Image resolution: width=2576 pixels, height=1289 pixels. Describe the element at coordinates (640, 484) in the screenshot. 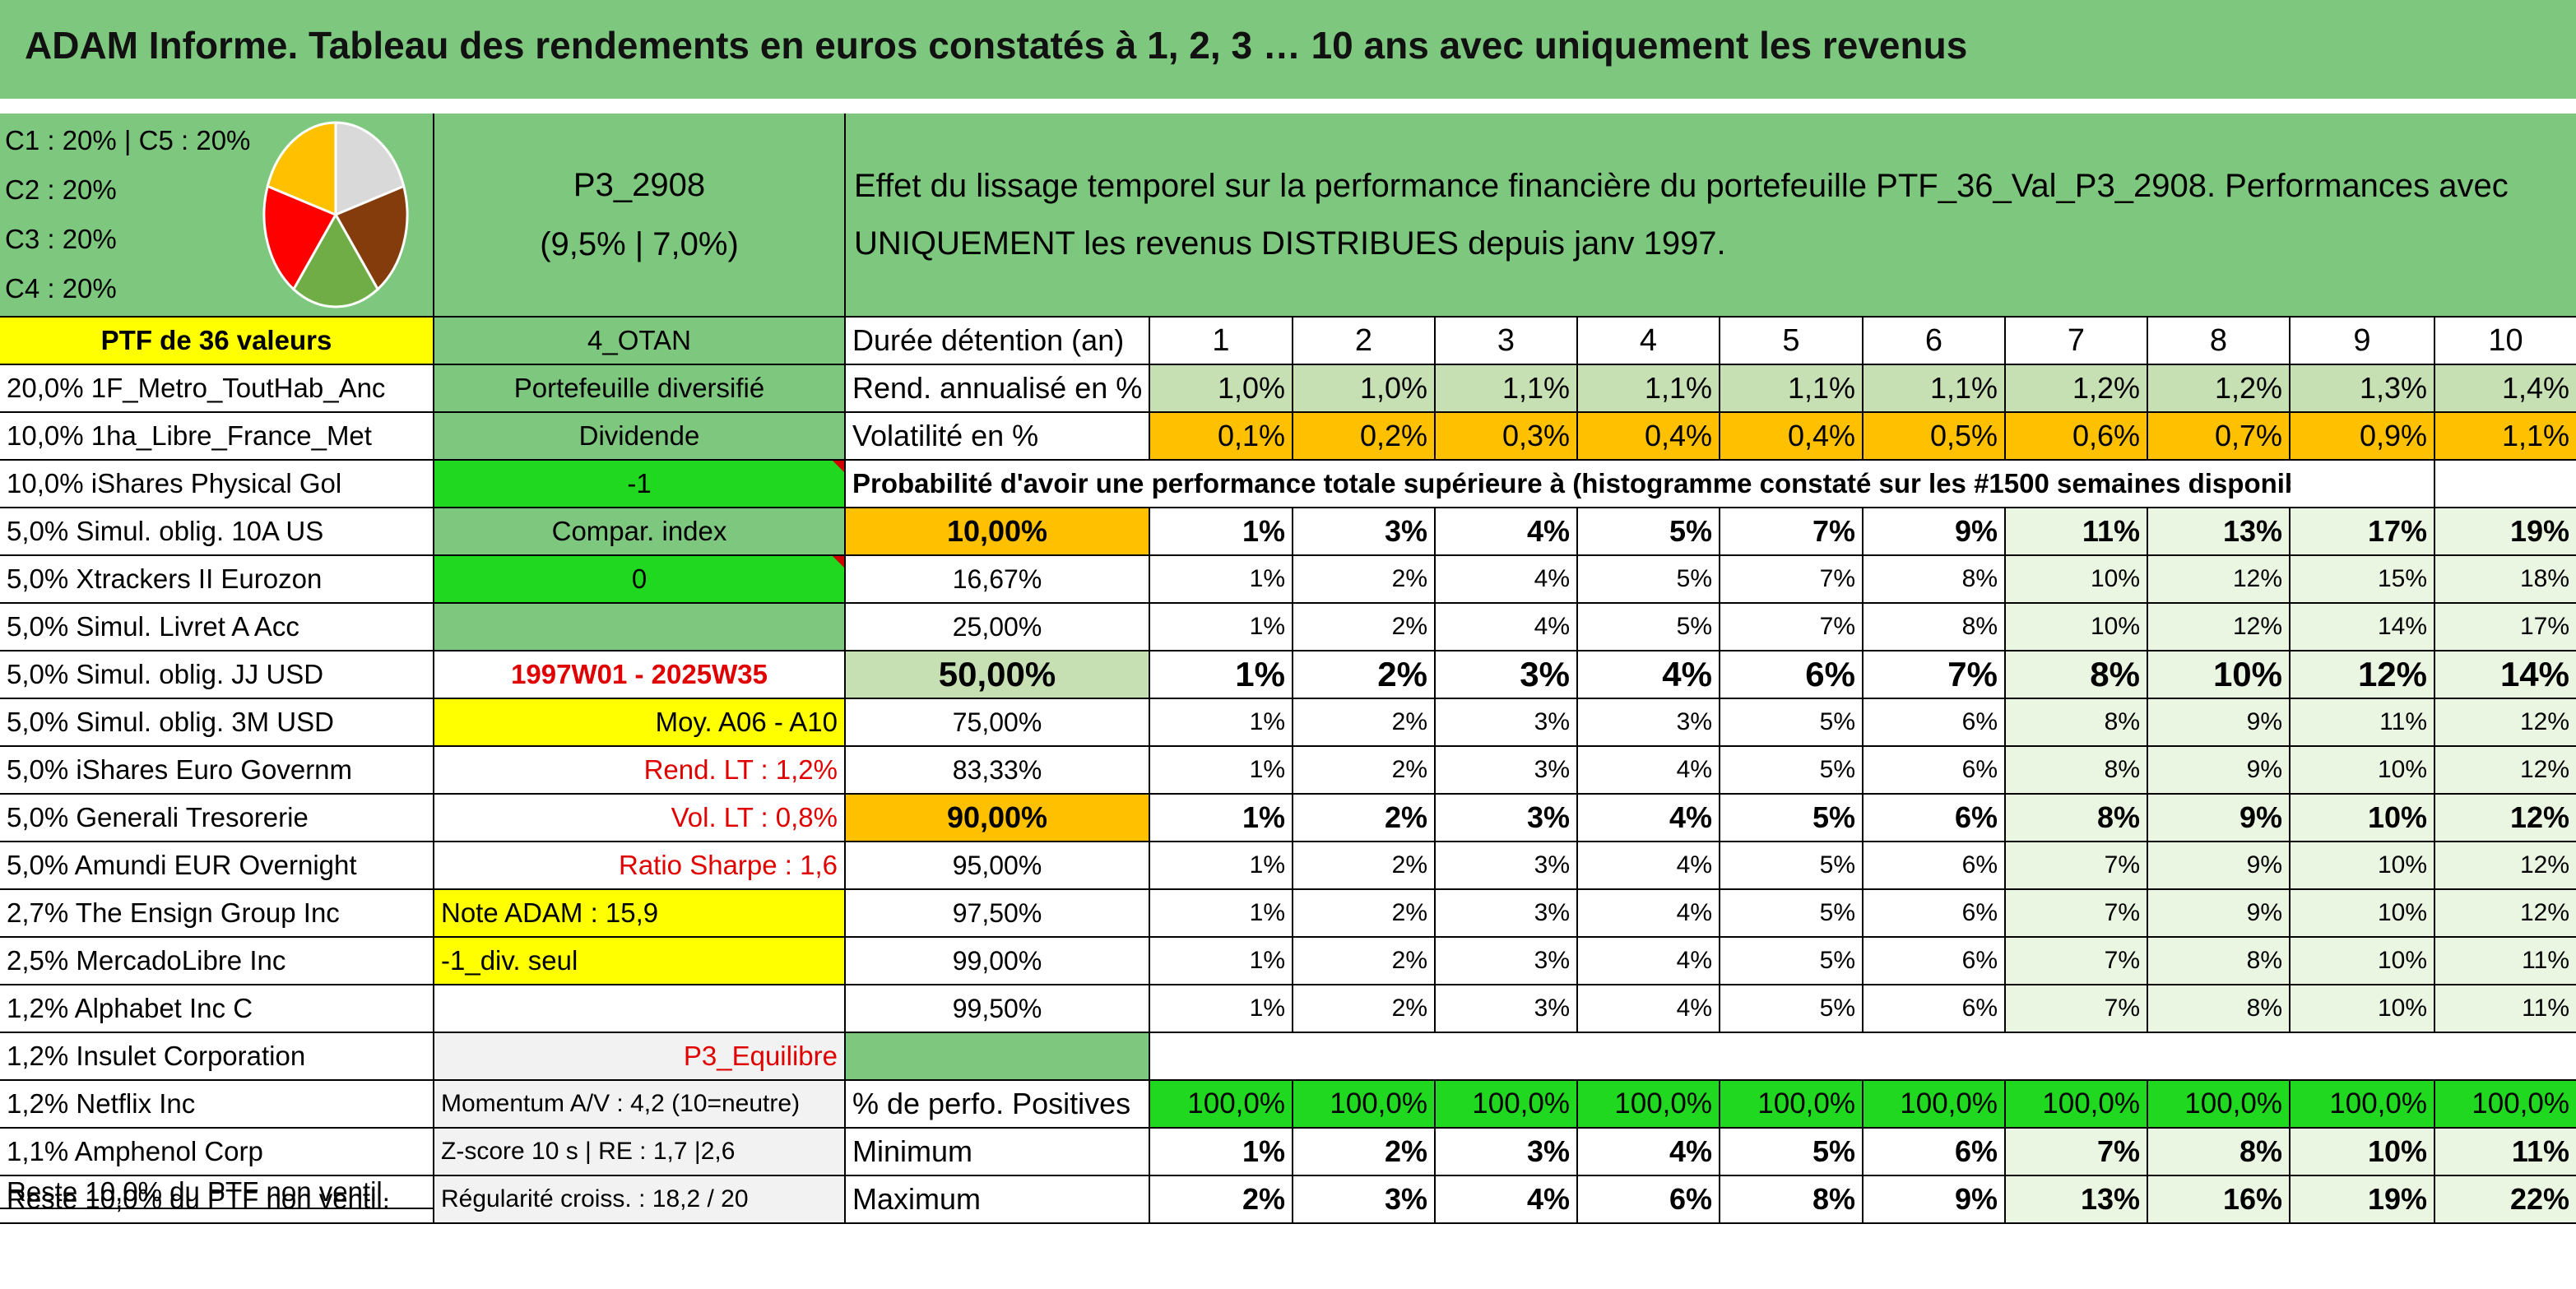

I see `info-minus-one: -1` at that location.